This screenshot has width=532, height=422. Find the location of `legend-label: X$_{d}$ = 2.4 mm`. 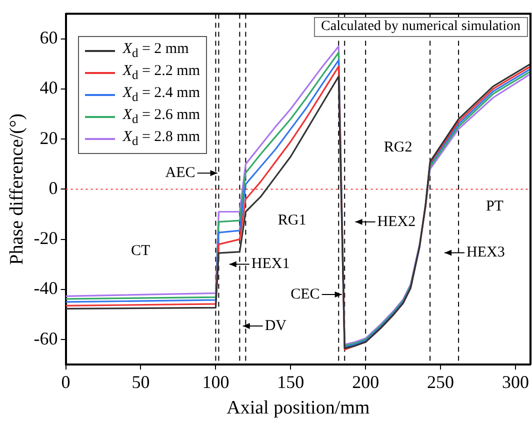

legend-label: X$_{d}$ = 2.4 mm is located at coordinates (161, 95).